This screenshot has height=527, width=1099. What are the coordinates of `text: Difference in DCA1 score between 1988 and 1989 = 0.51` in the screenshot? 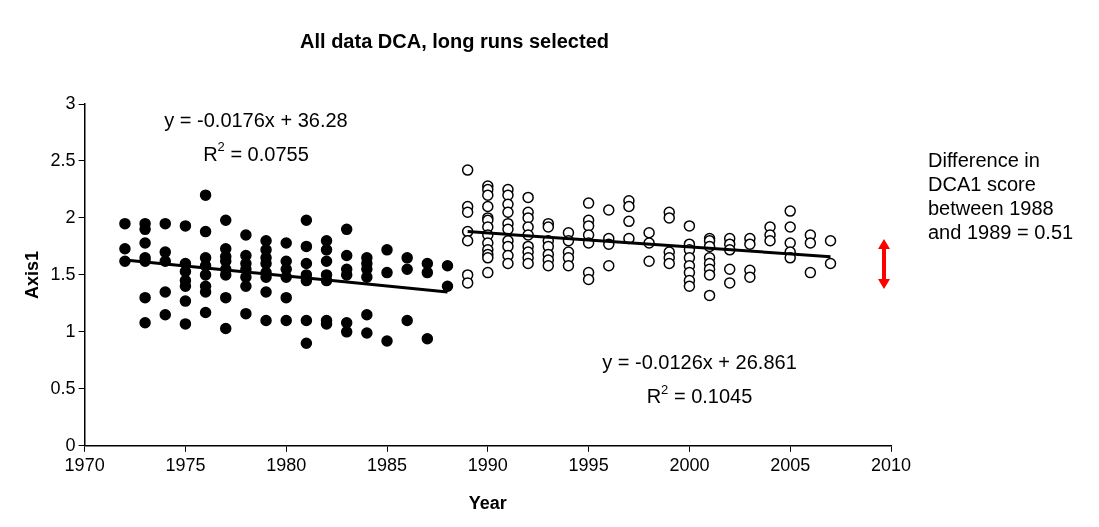 It's located at (1001, 196).